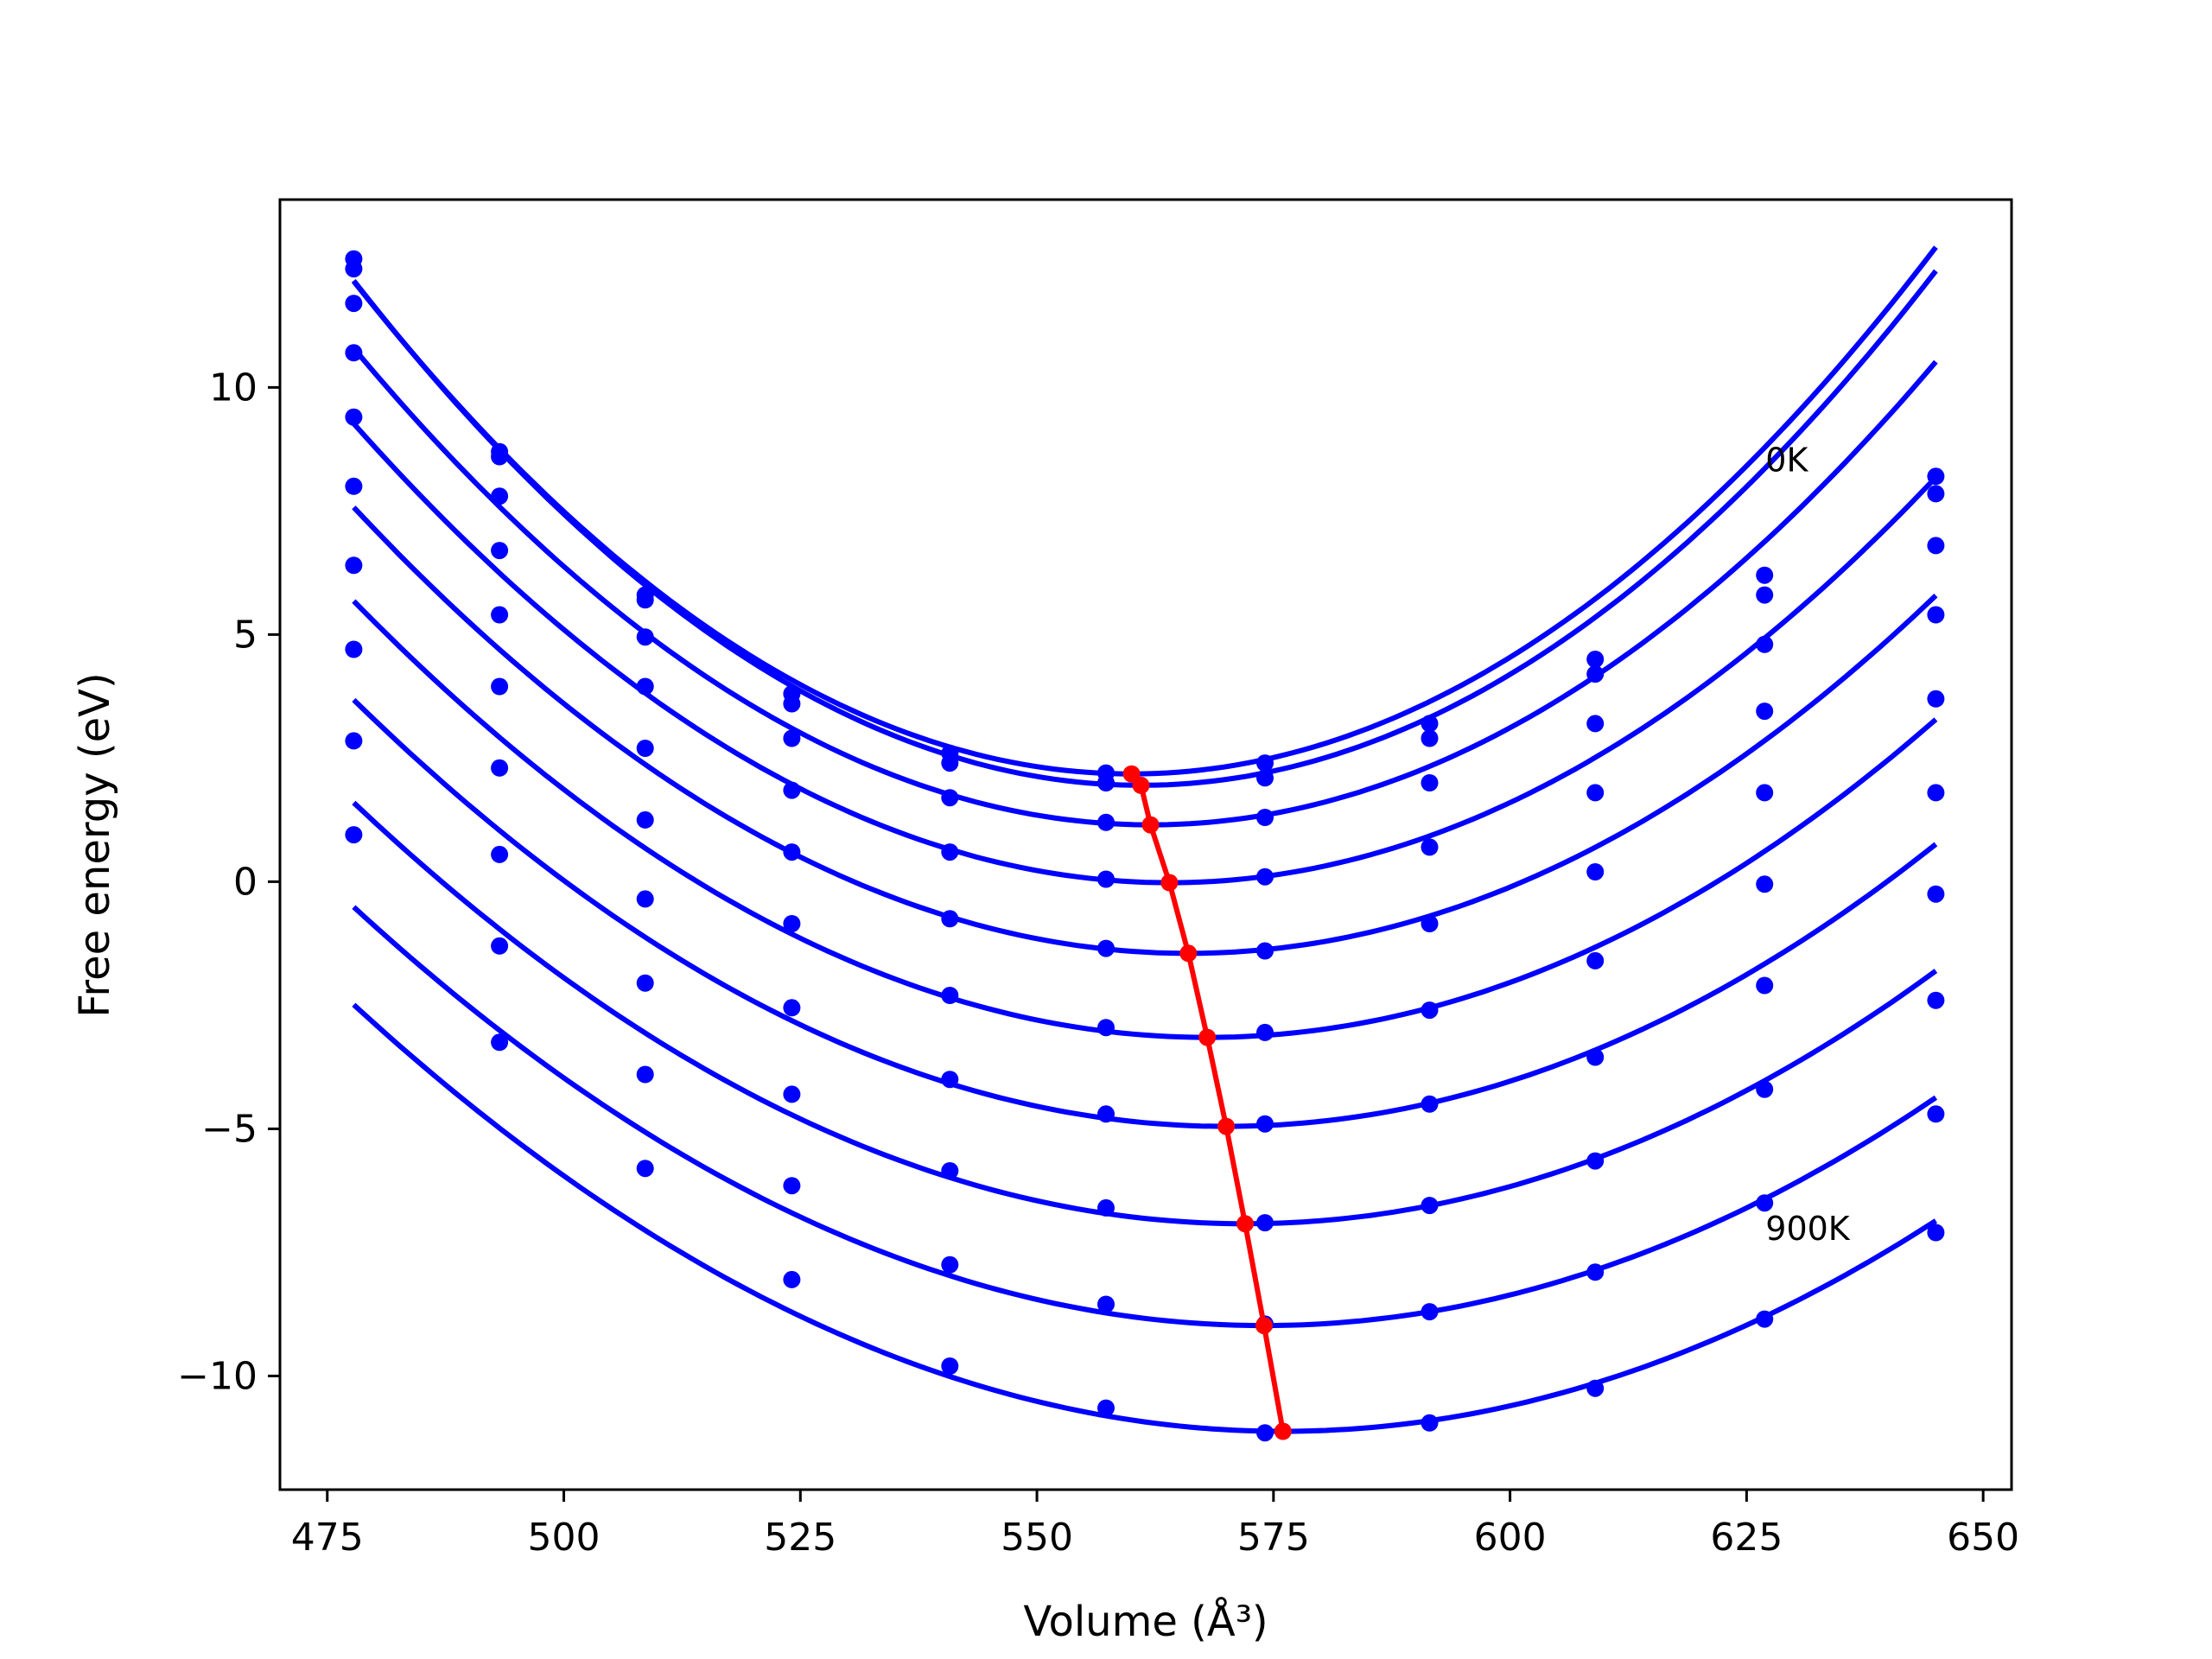  What do you see at coordinates (1207, 1102) in the screenshot?
I see `equilibrium-series` at bounding box center [1207, 1102].